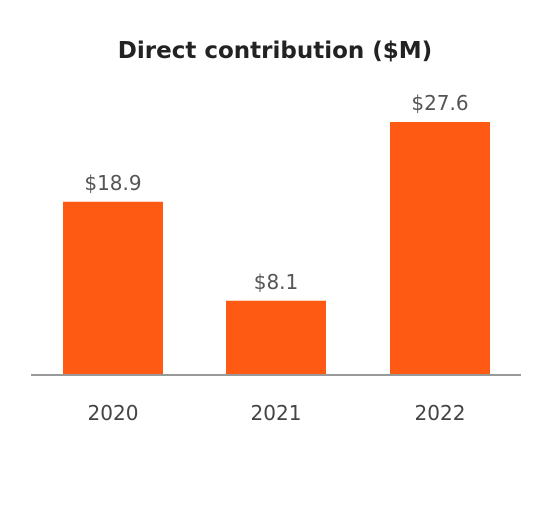  I want to click on bar-2022, so click(440, 248).